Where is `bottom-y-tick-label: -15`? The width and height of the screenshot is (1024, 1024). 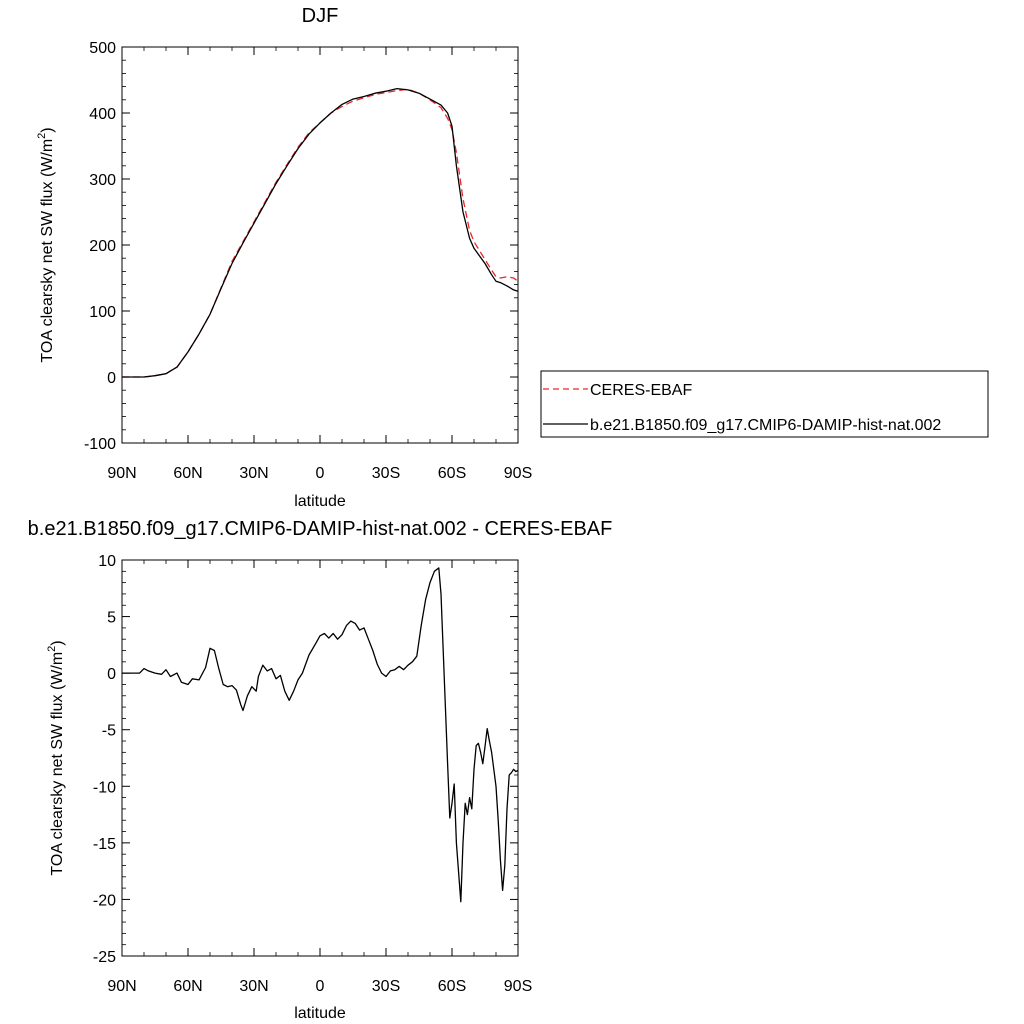 bottom-y-tick-label: -15 is located at coordinates (104, 844).